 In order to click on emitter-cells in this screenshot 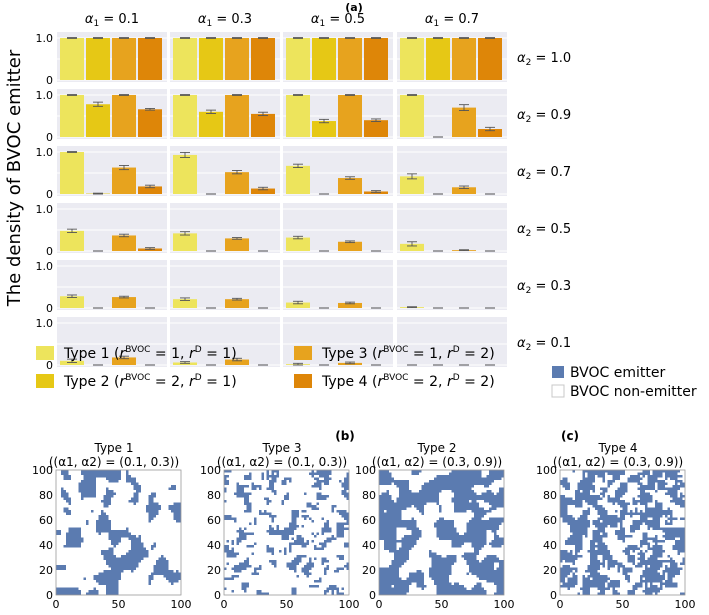, I will do `click(286, 532)`.